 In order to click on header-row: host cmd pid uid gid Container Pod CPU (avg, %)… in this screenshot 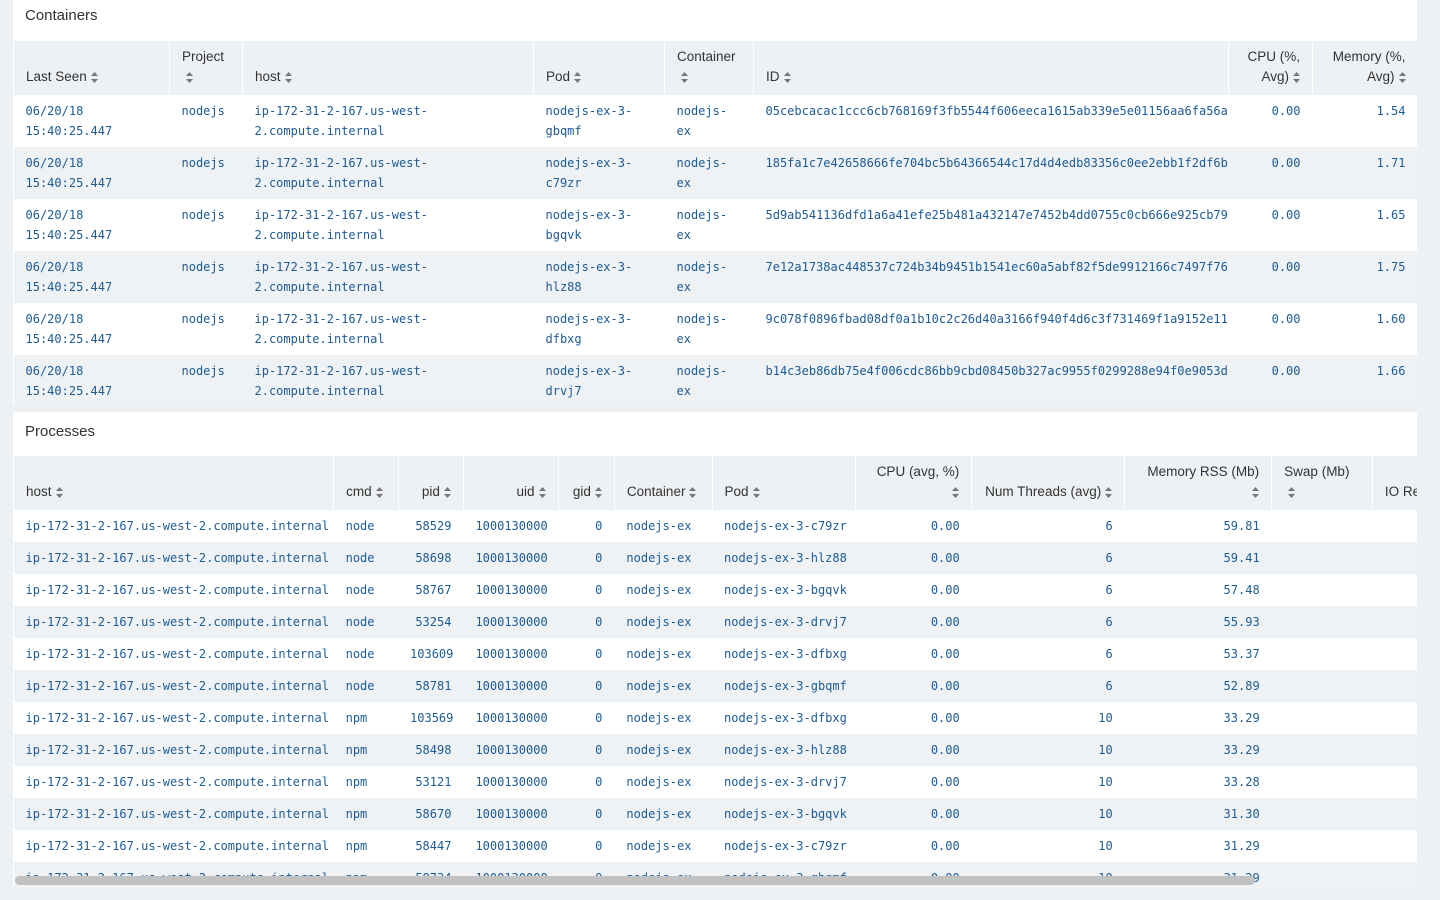, I will do `click(715, 483)`.